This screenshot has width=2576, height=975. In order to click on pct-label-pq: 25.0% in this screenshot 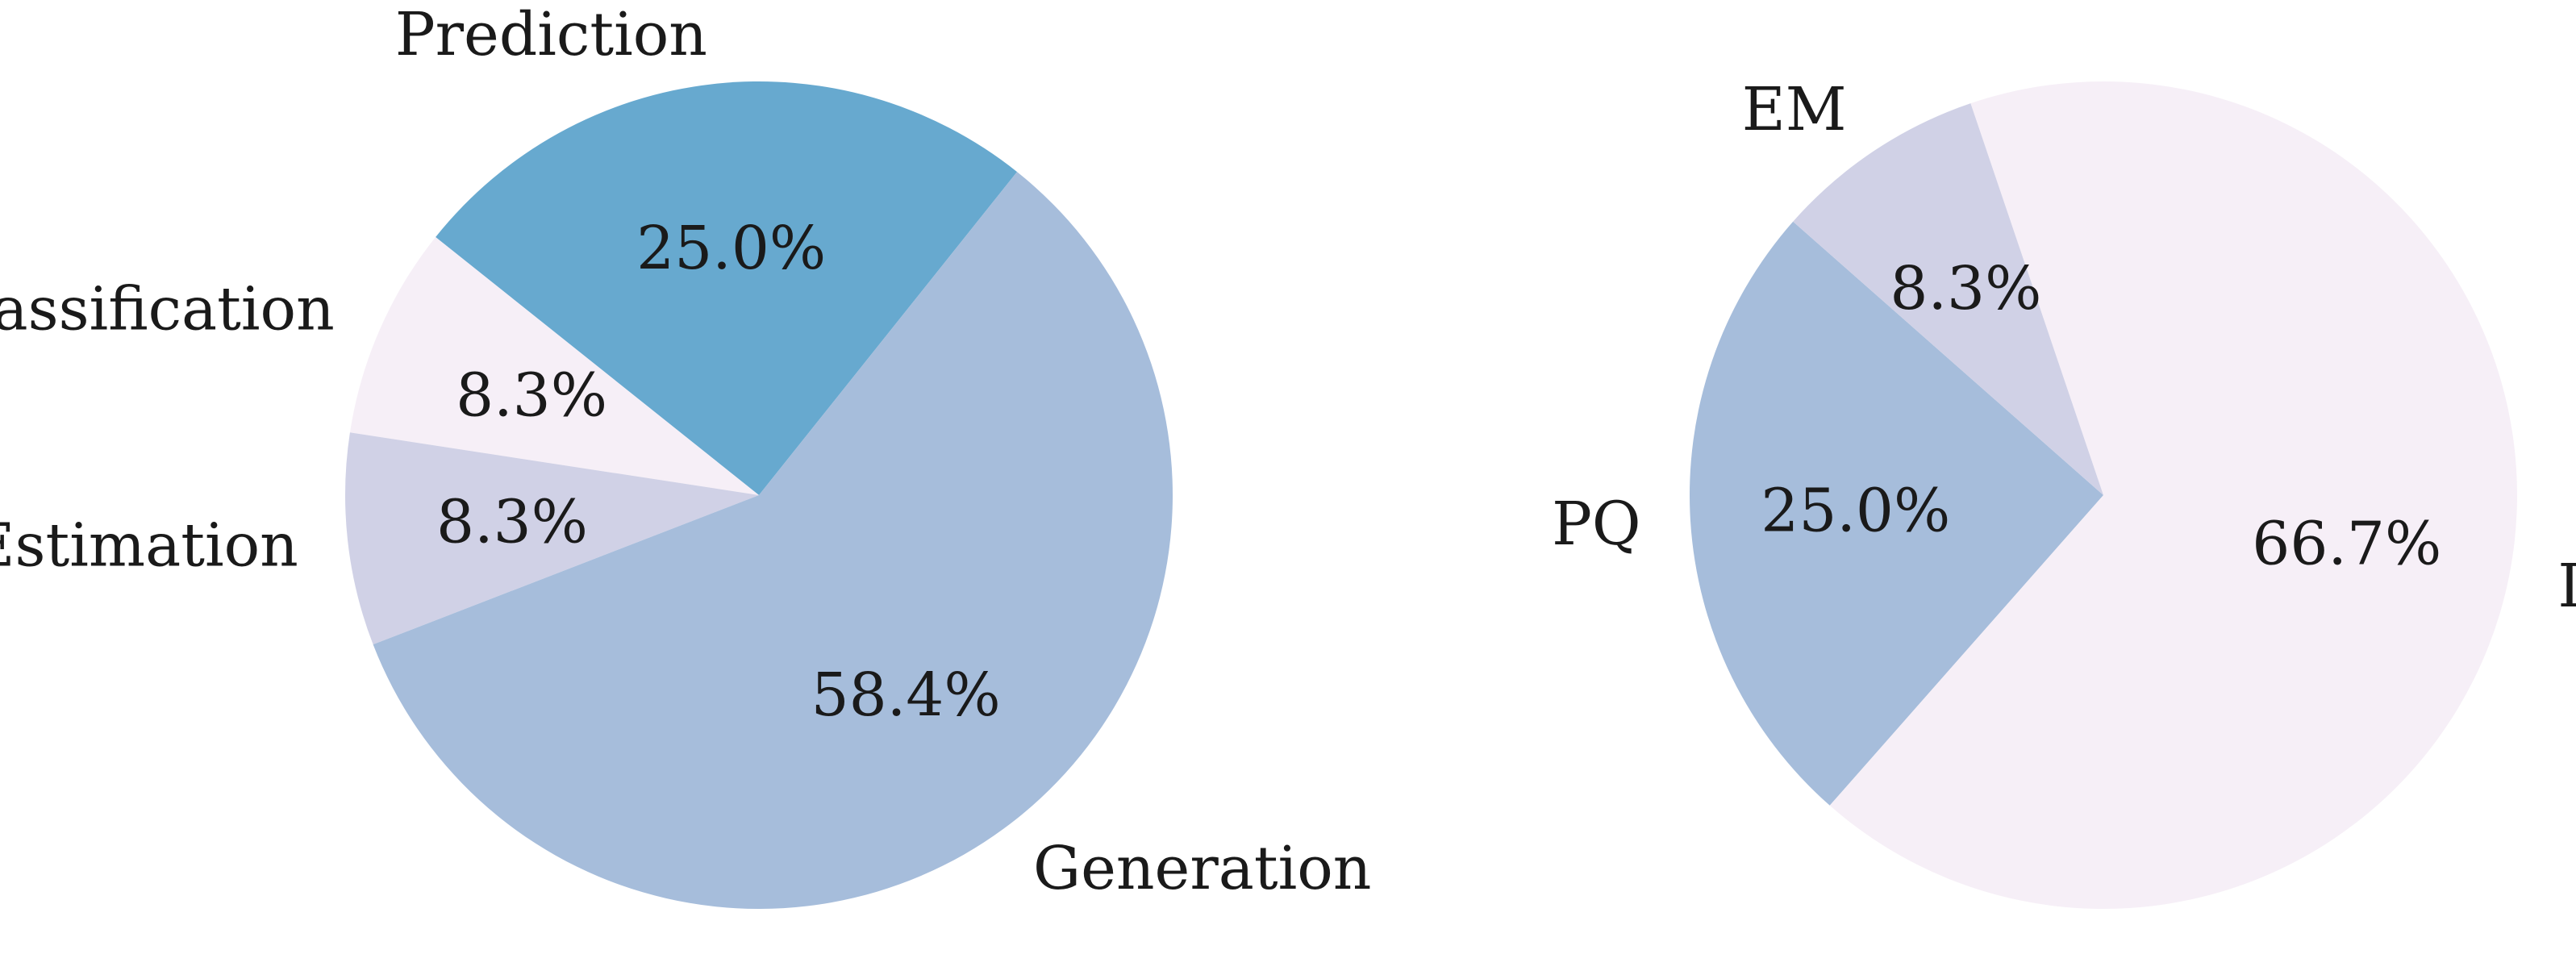, I will do `click(1855, 510)`.